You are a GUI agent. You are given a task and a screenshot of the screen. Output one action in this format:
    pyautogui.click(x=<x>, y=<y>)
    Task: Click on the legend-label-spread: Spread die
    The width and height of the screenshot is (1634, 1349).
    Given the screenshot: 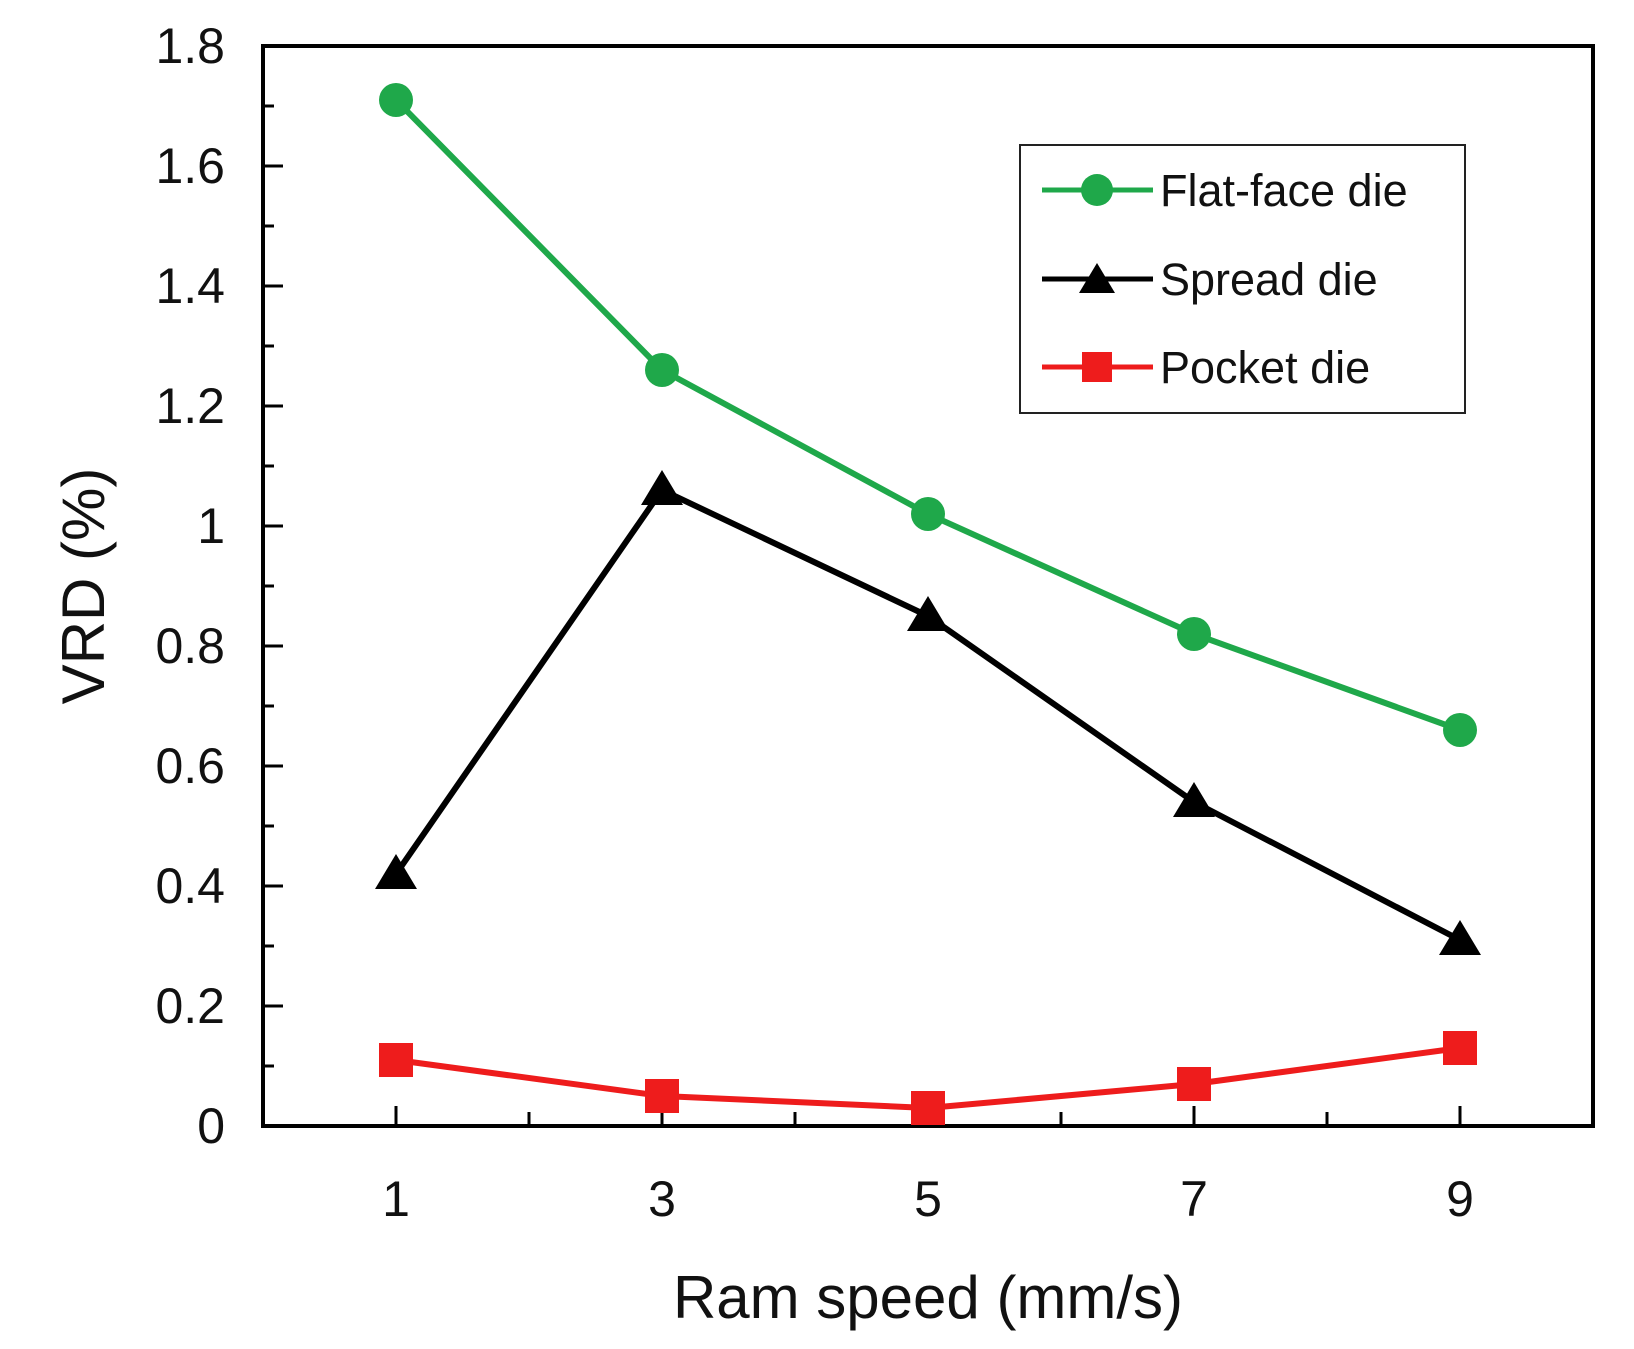 What is the action you would take?
    pyautogui.click(x=1269, y=279)
    